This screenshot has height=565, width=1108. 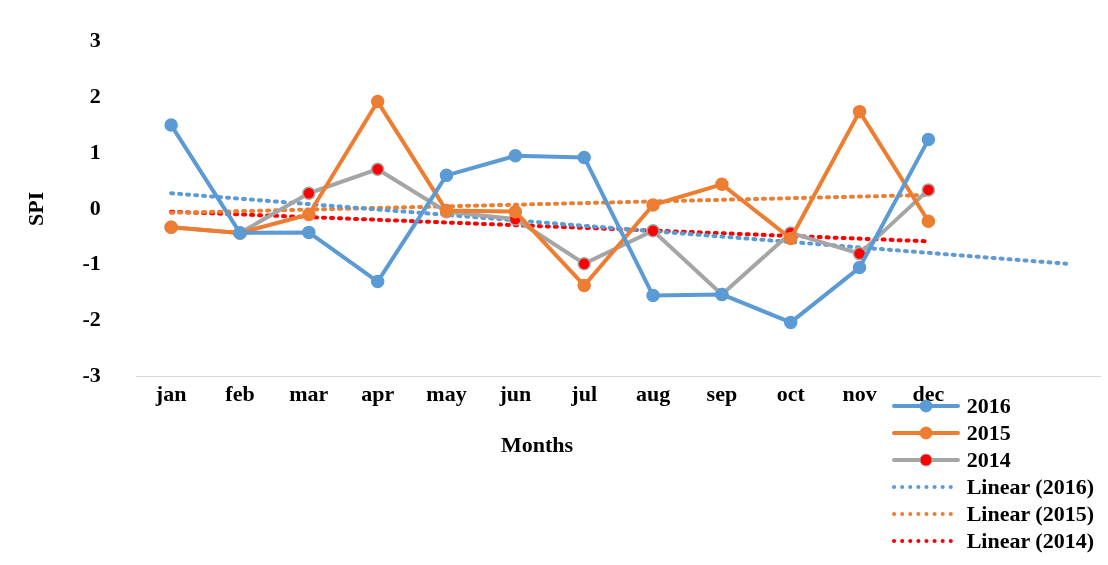 What do you see at coordinates (95, 207) in the screenshot?
I see `y-tick-label: 0` at bounding box center [95, 207].